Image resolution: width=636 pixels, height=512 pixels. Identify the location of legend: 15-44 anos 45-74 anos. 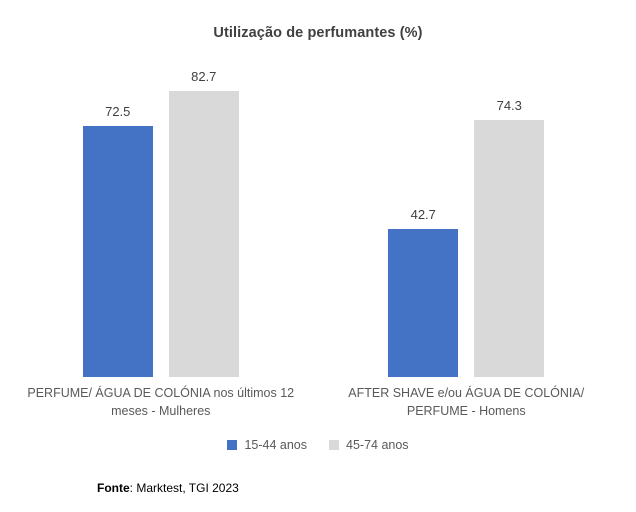
(318, 445).